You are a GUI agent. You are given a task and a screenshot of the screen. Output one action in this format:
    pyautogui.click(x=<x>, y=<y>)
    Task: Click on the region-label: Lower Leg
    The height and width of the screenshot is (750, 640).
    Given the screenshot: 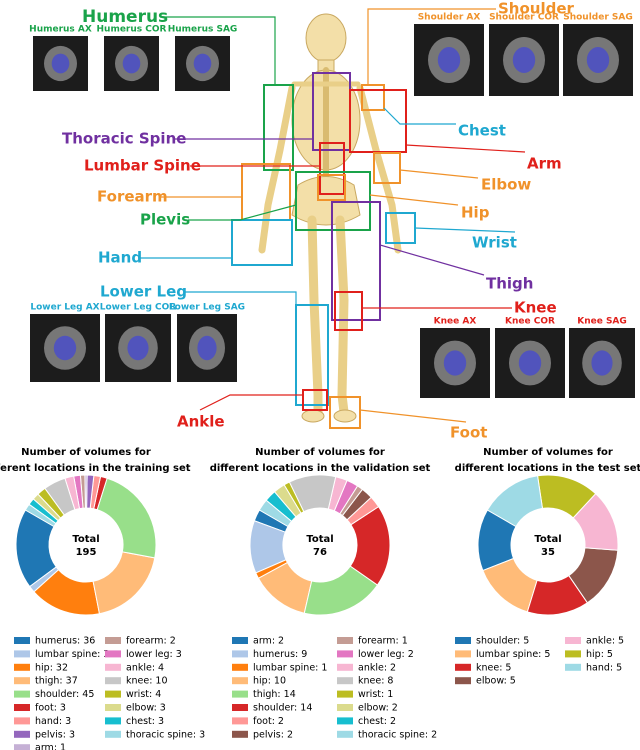 What is the action you would take?
    pyautogui.click(x=143, y=292)
    